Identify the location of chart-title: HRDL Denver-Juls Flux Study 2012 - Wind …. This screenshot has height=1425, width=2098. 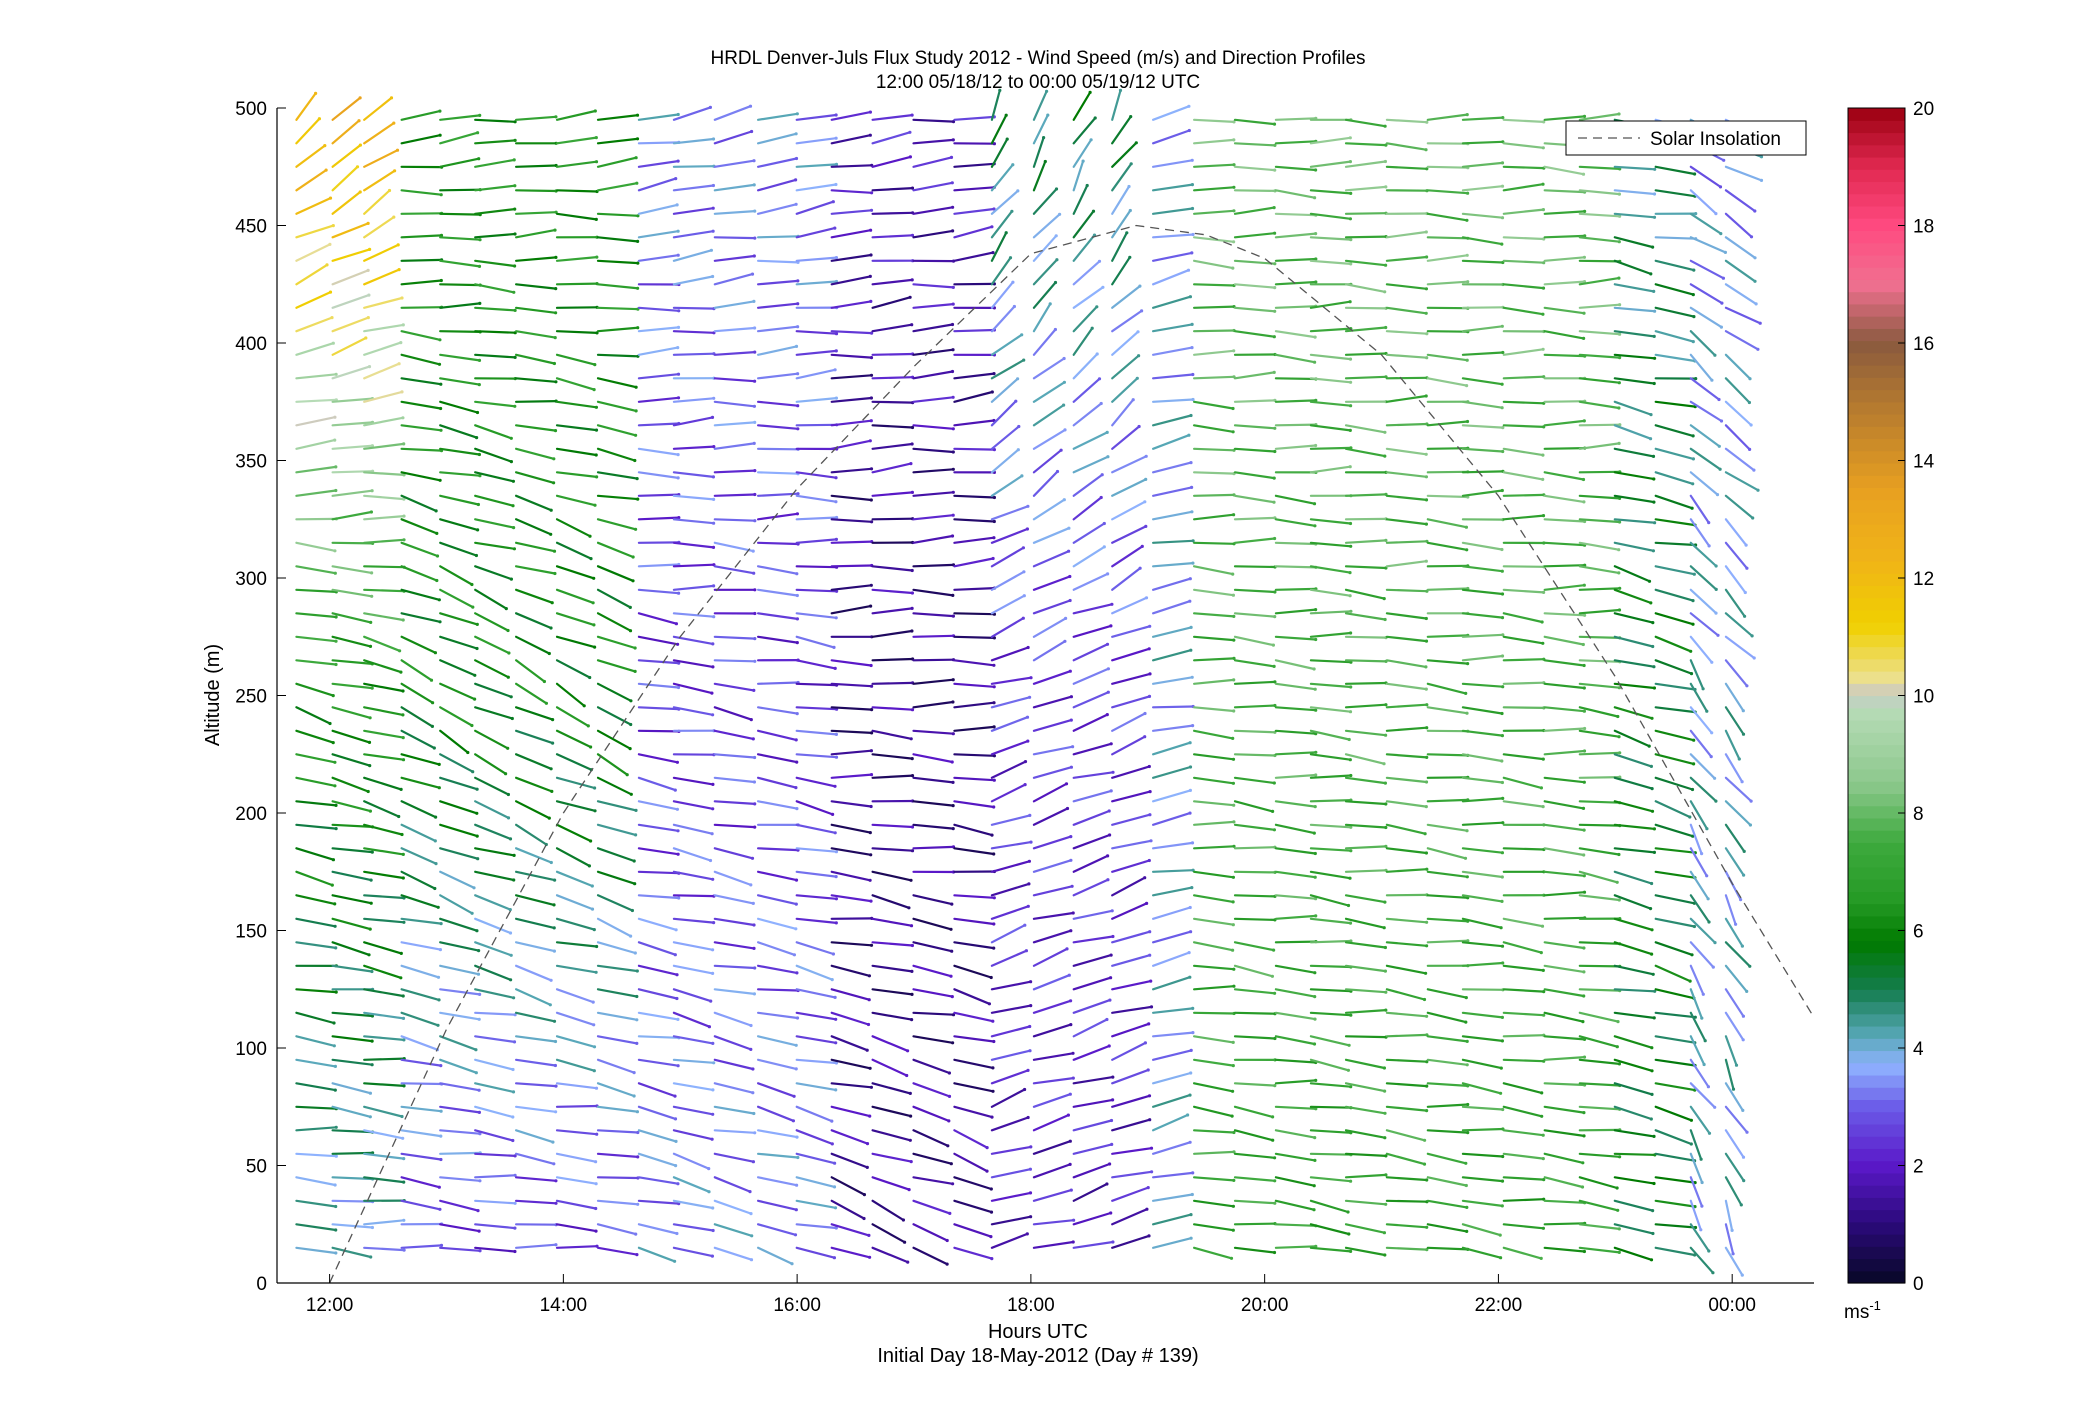
(1037, 58).